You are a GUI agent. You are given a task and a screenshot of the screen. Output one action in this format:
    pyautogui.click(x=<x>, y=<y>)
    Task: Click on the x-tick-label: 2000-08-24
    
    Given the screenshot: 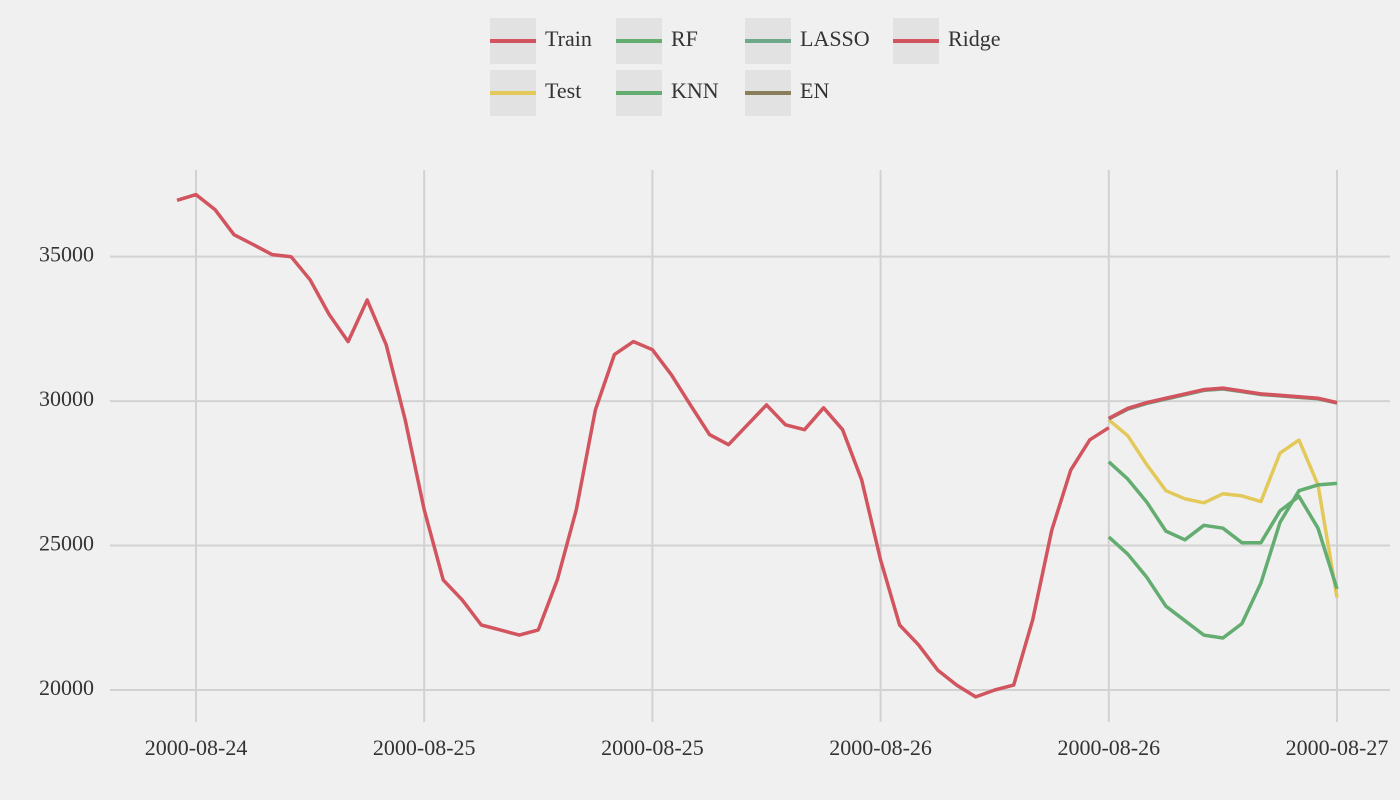 What is the action you would take?
    pyautogui.click(x=196, y=747)
    